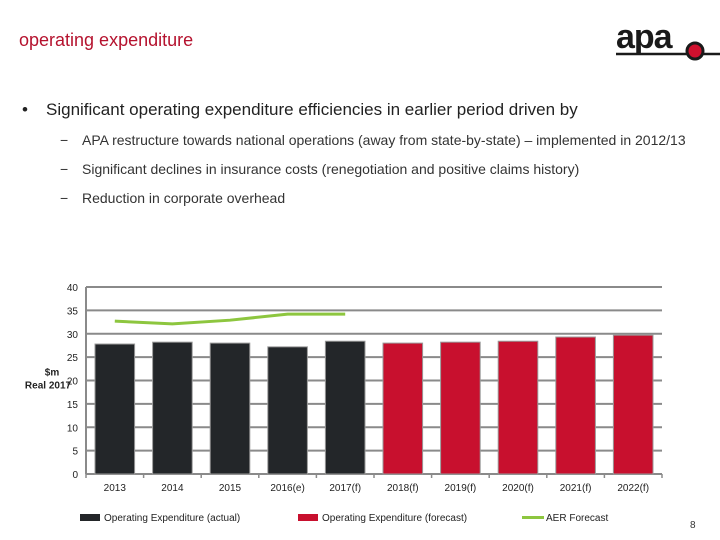 The image size is (720, 540). What do you see at coordinates (75, 452) in the screenshot?
I see `y-tick-label: 5` at bounding box center [75, 452].